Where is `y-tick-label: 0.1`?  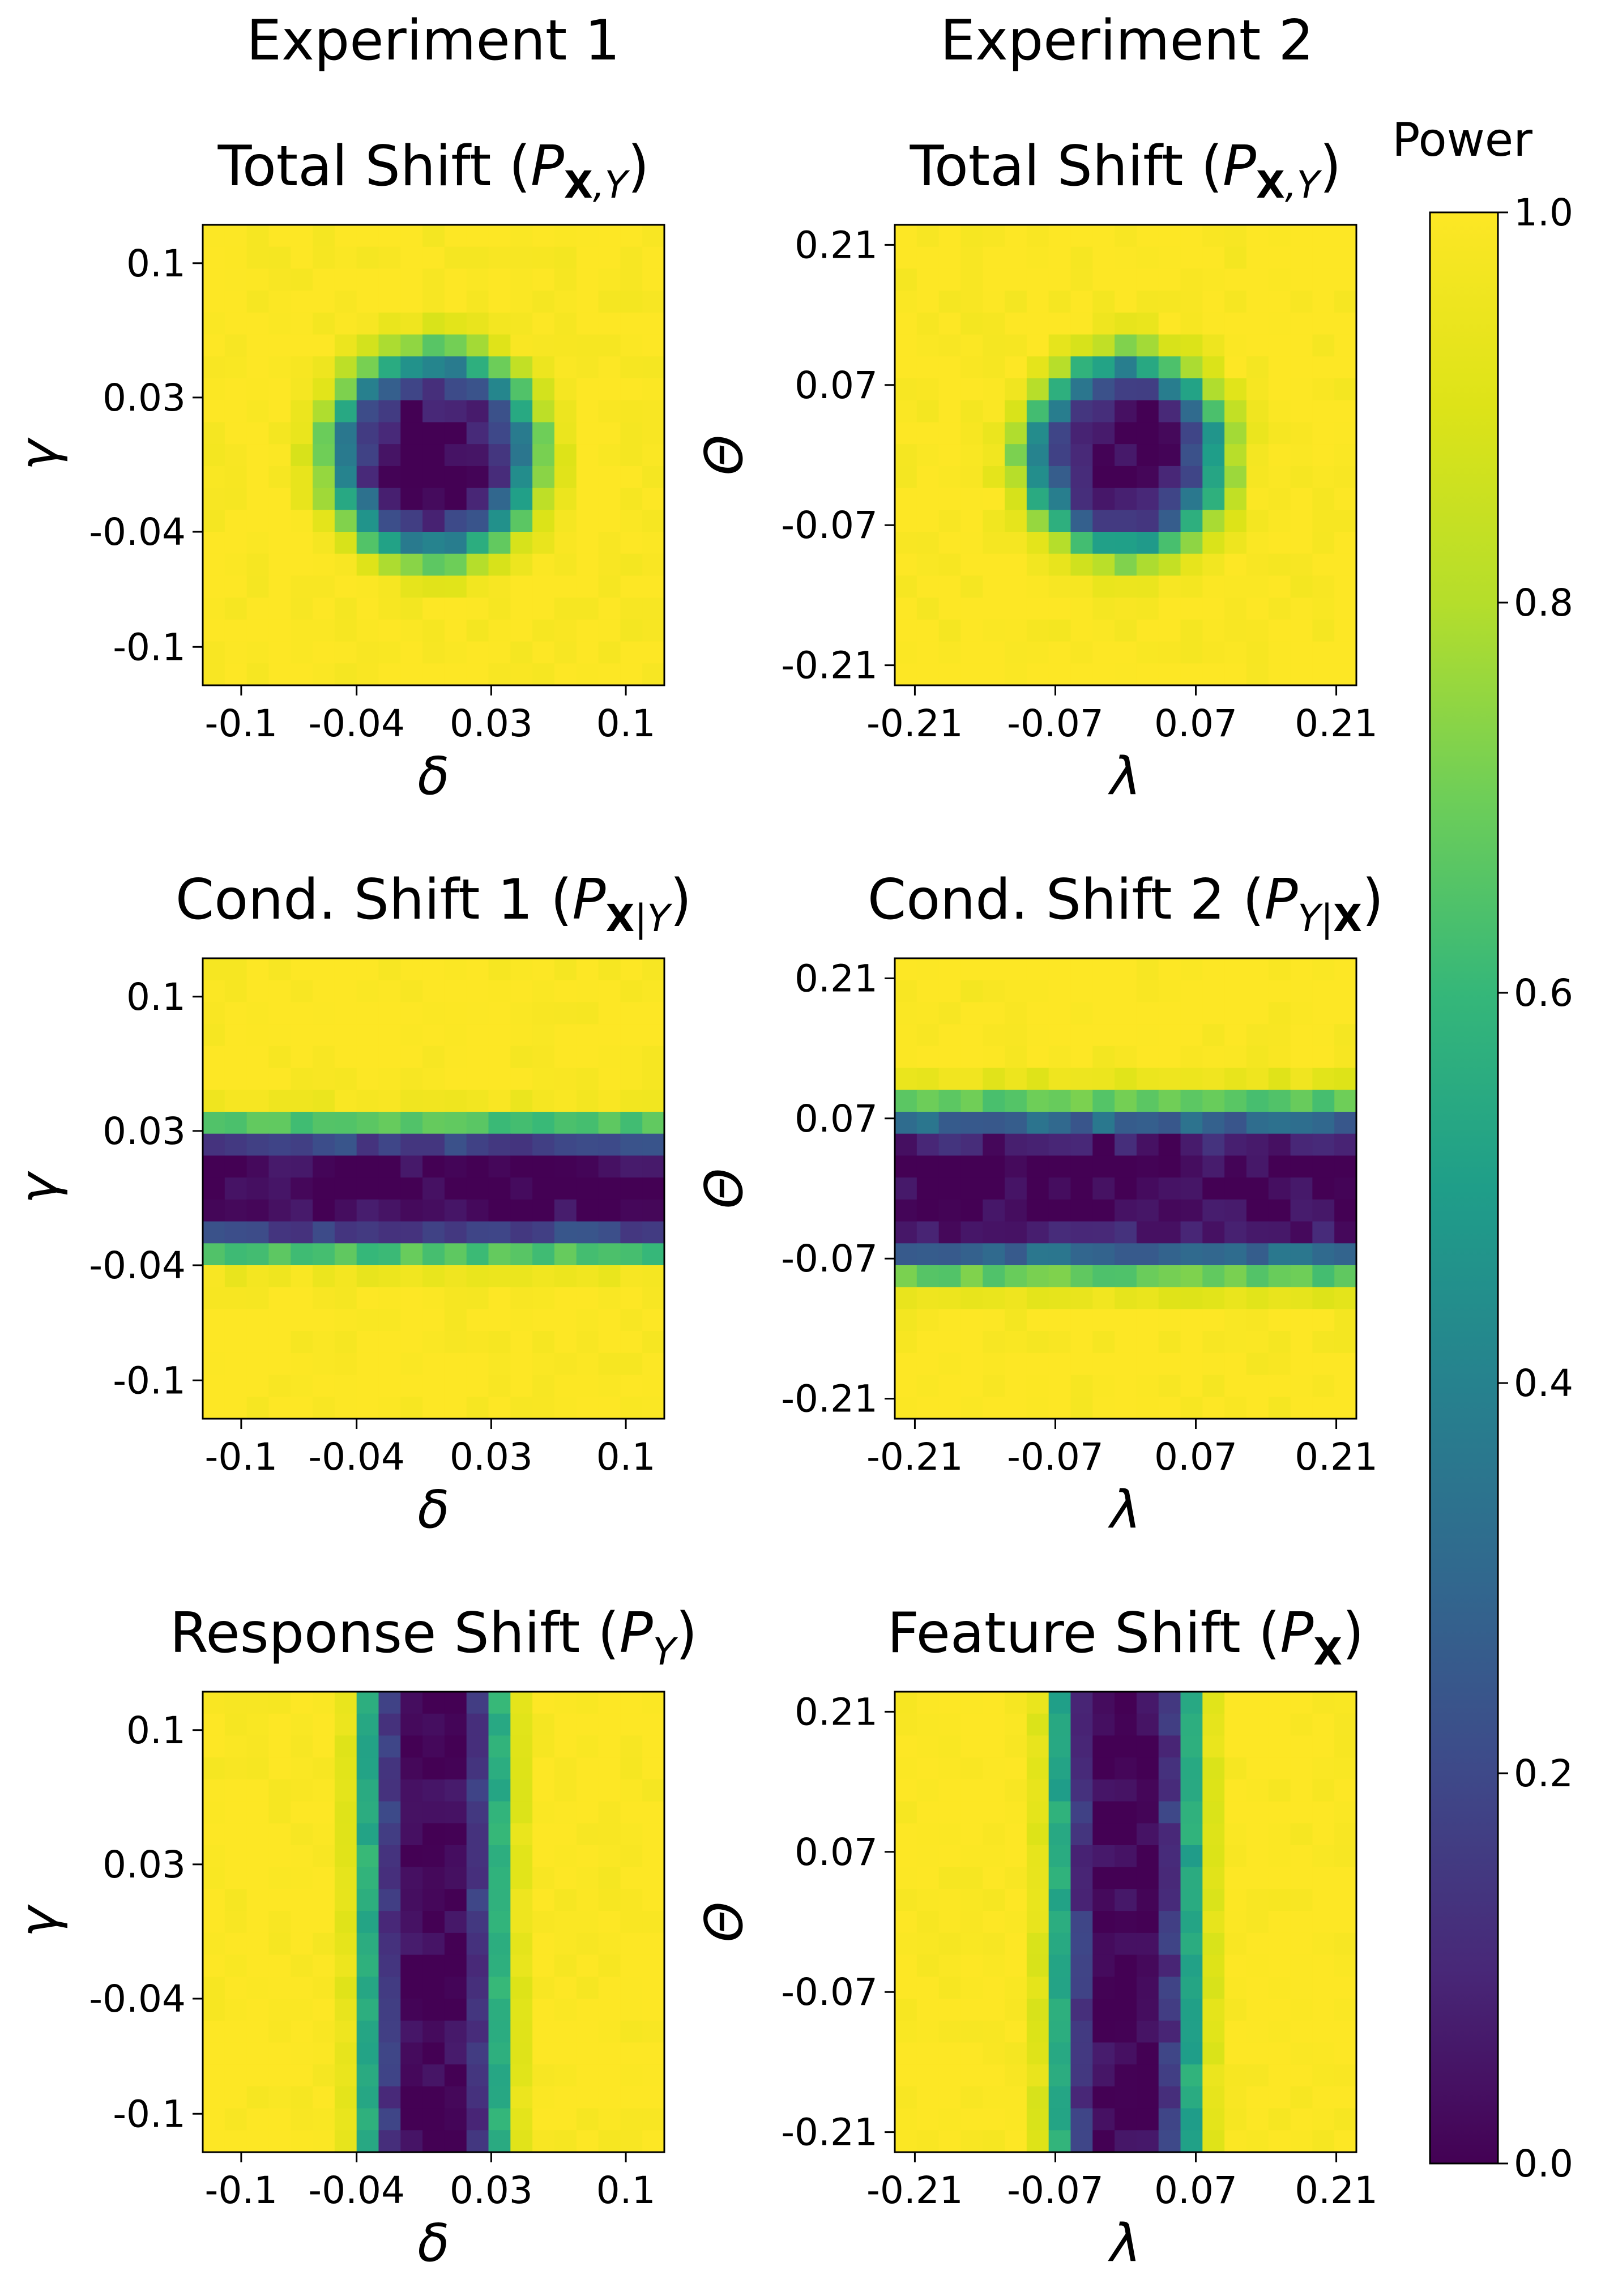 y-tick-label: 0.1 is located at coordinates (156, 1730).